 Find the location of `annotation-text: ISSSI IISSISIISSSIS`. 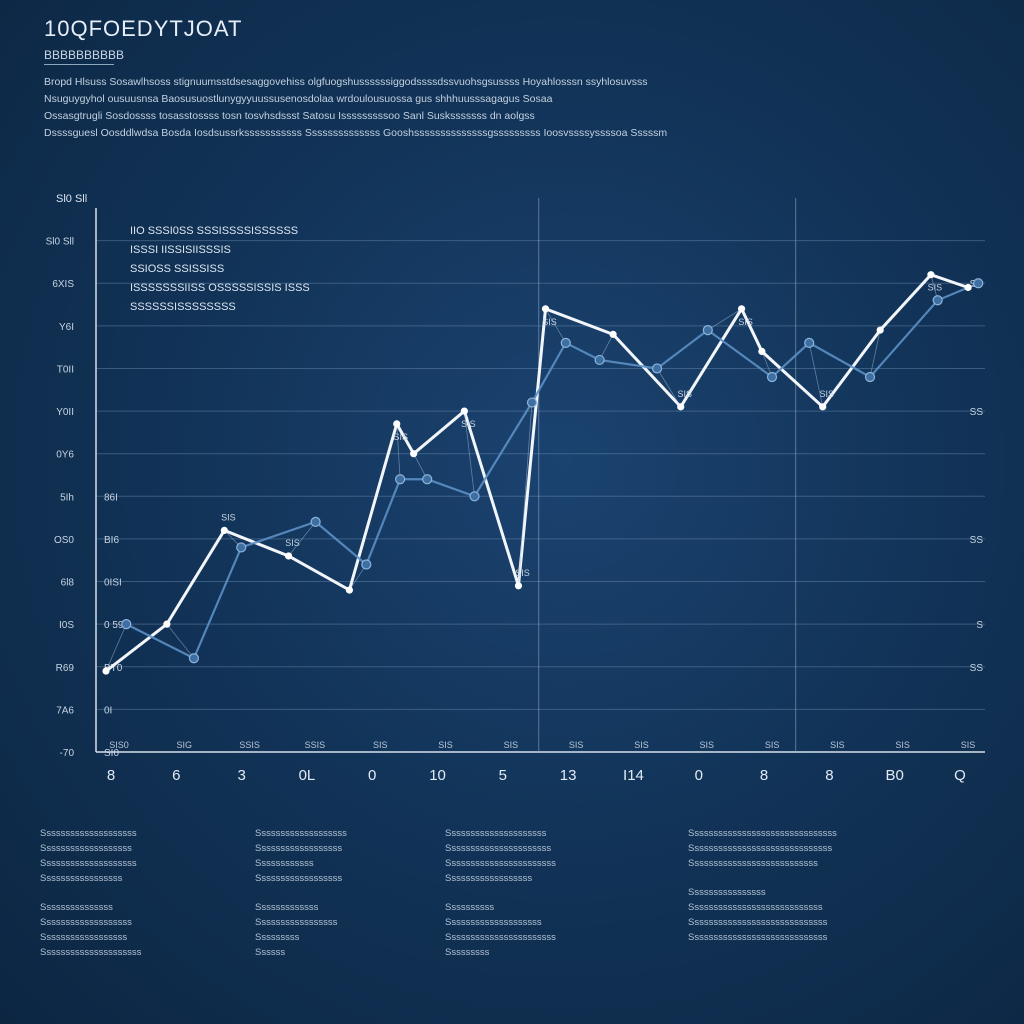

annotation-text: ISSSI IISSISIISSSIS is located at coordinates (180, 250).